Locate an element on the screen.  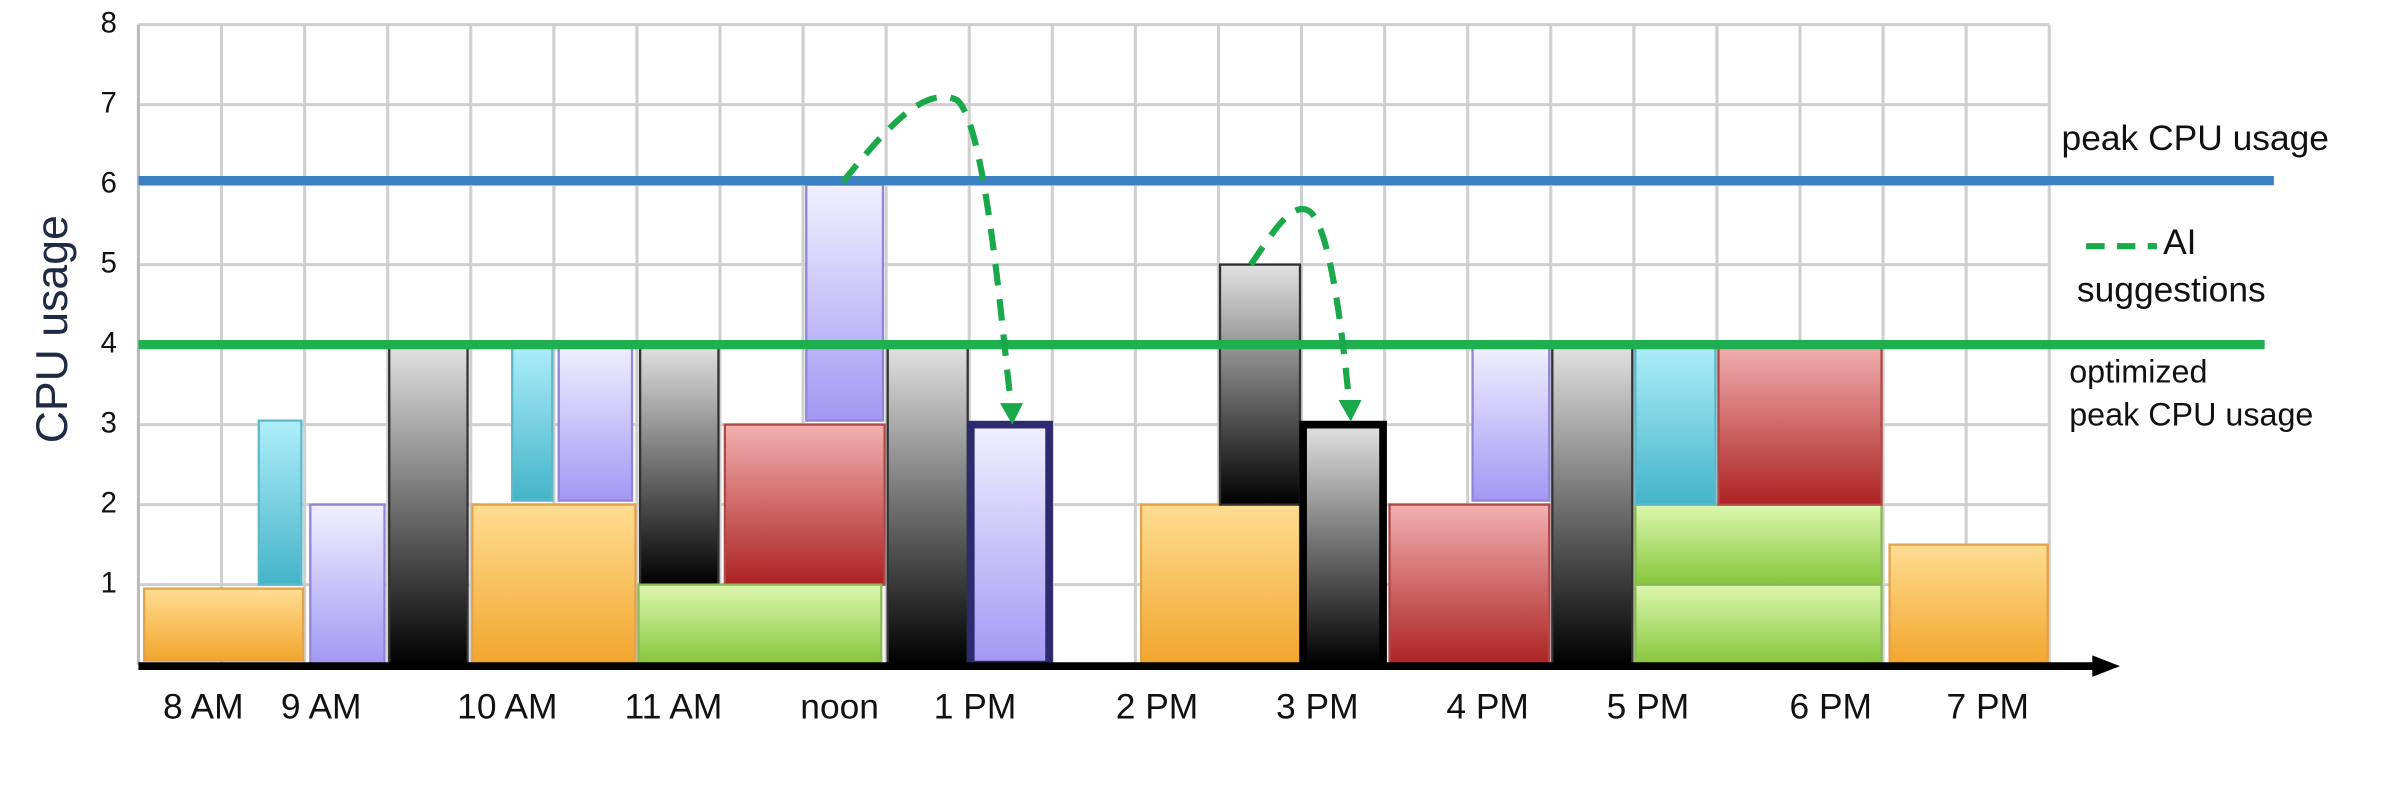
ai-suggestion-arrows is located at coordinates (1096, 248).